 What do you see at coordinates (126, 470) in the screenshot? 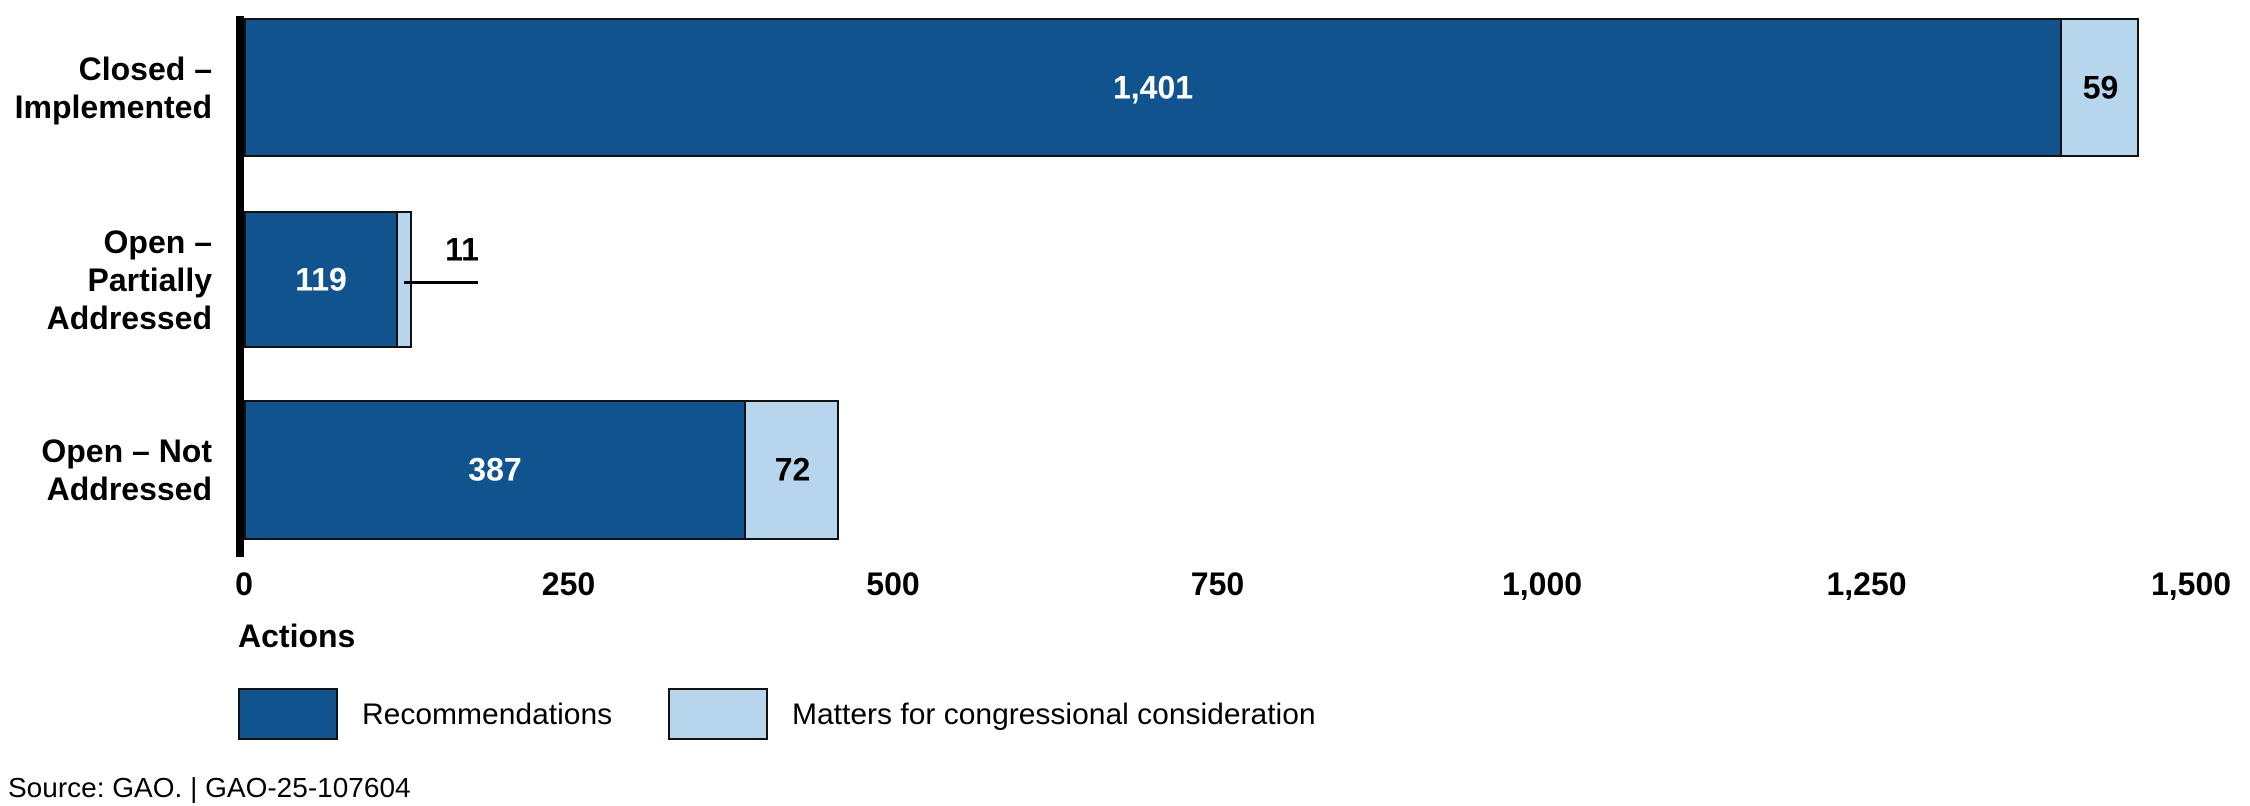
I see `category-label: Open – Not Addressed` at bounding box center [126, 470].